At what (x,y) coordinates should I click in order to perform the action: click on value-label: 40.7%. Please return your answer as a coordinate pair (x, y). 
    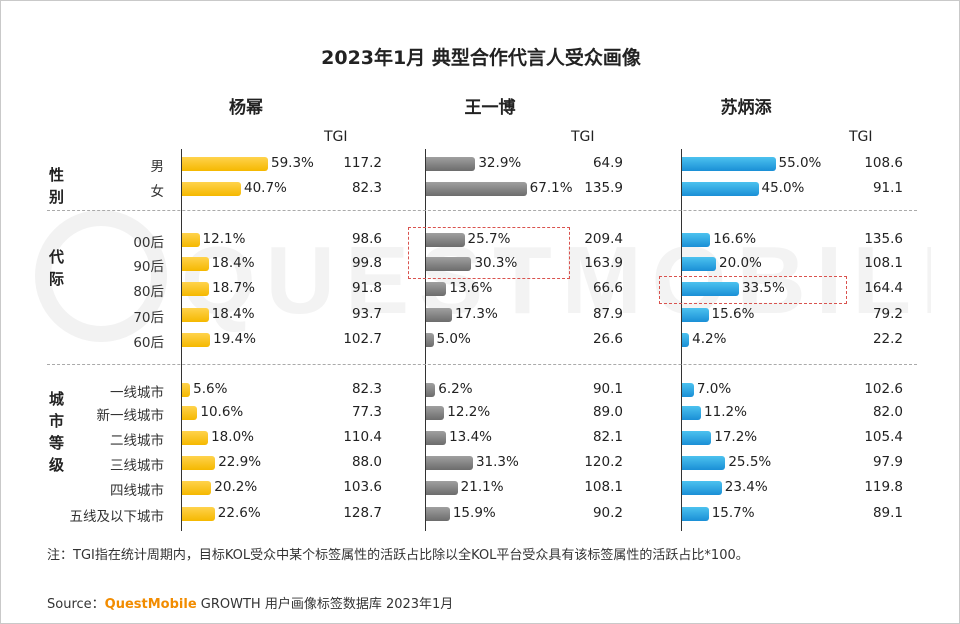
    Looking at the image, I should click on (265, 188).